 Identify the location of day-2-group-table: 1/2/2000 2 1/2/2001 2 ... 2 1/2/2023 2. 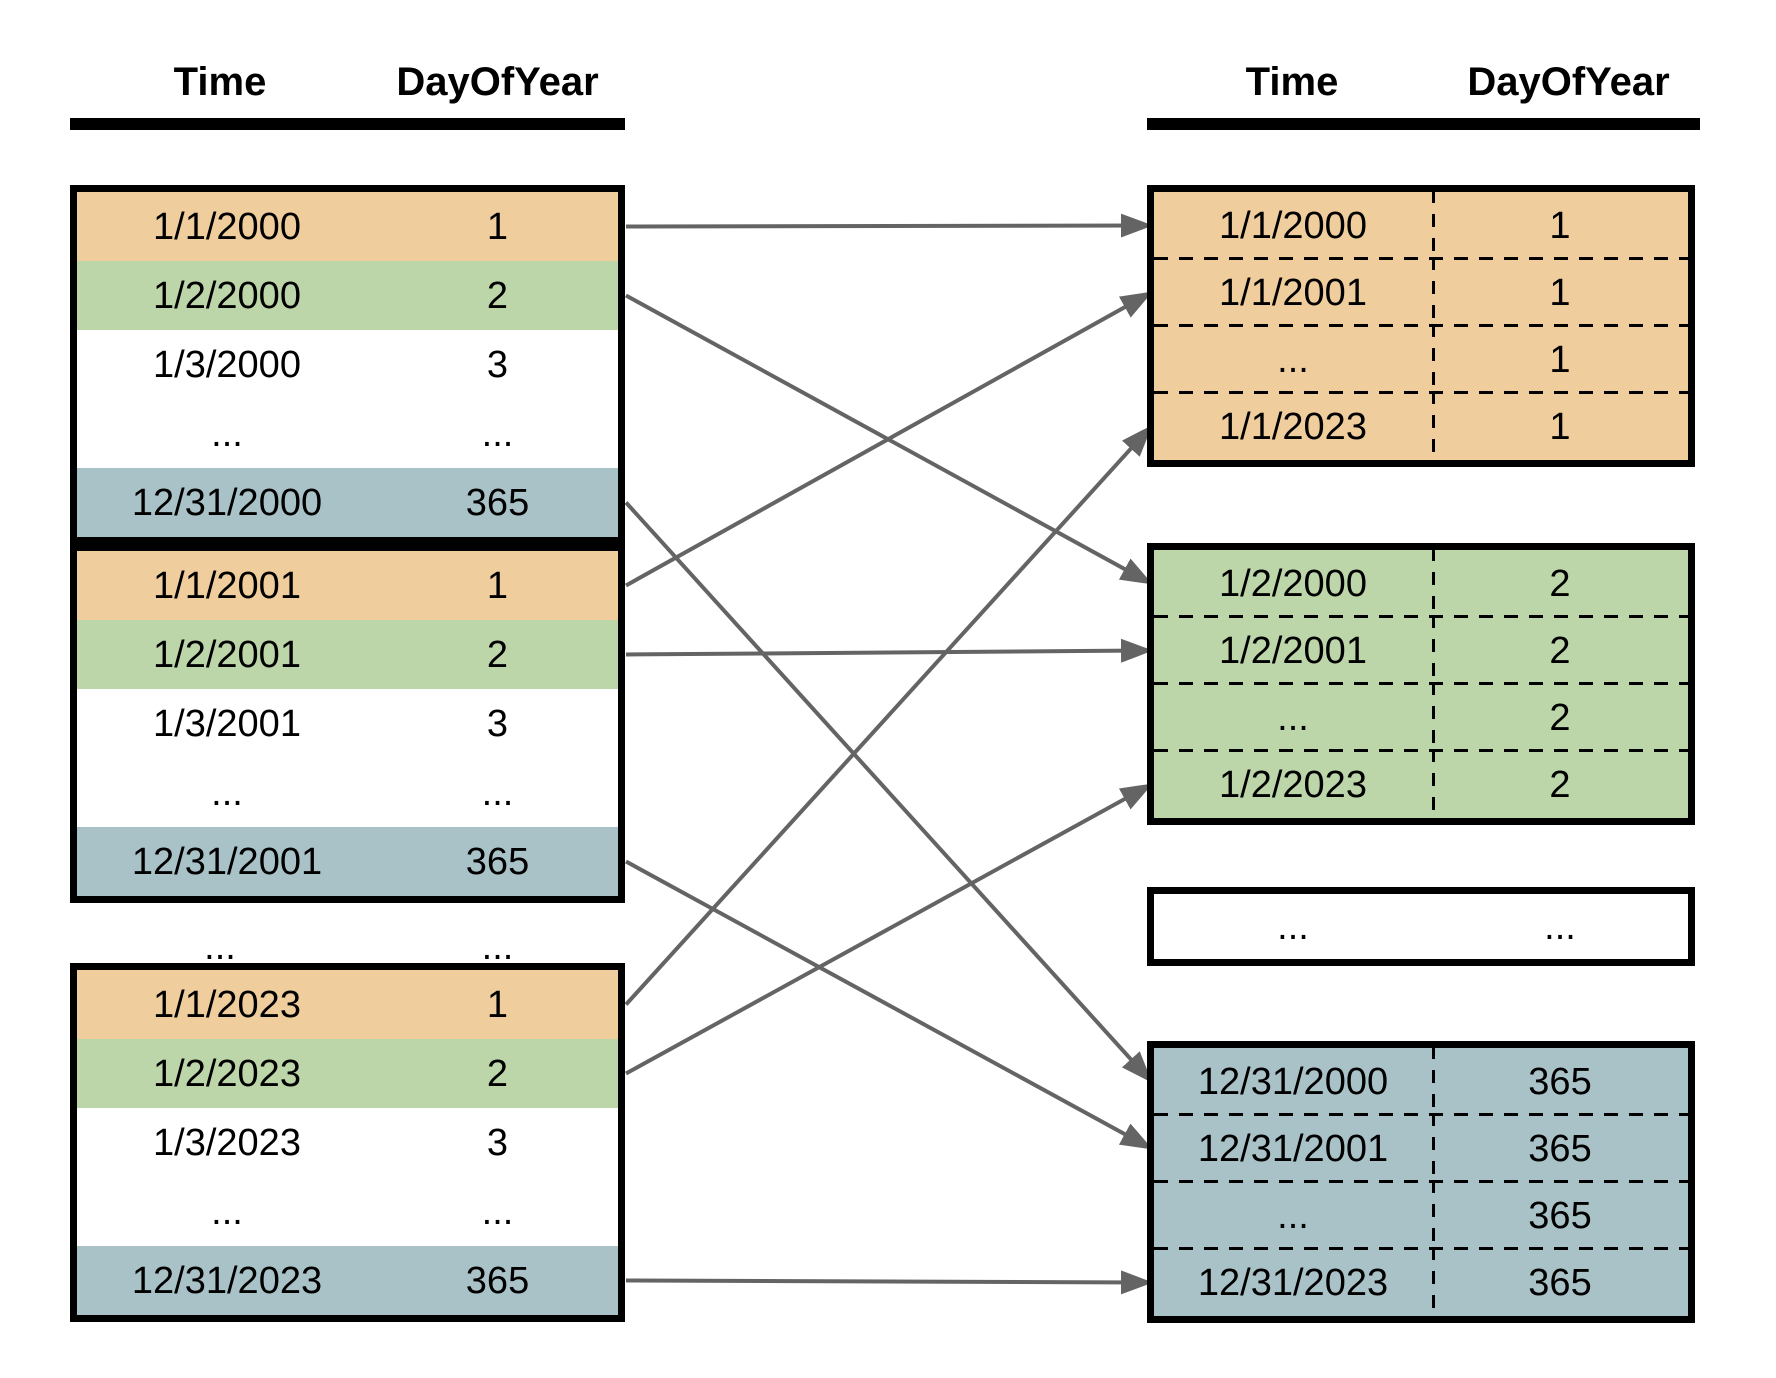
(1421, 684).